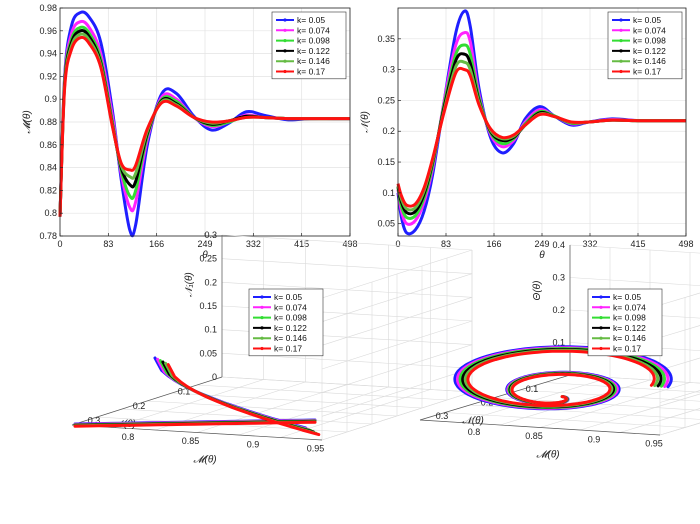  What do you see at coordinates (48, 122) in the screenshot?
I see `y-tick-label: 0.88` at bounding box center [48, 122].